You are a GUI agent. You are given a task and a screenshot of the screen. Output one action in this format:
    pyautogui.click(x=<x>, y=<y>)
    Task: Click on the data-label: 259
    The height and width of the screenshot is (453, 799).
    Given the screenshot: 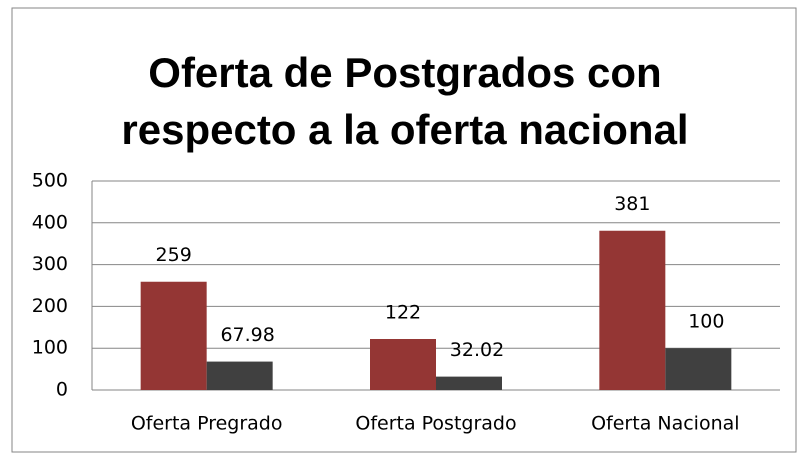 What is the action you would take?
    pyautogui.click(x=174, y=255)
    